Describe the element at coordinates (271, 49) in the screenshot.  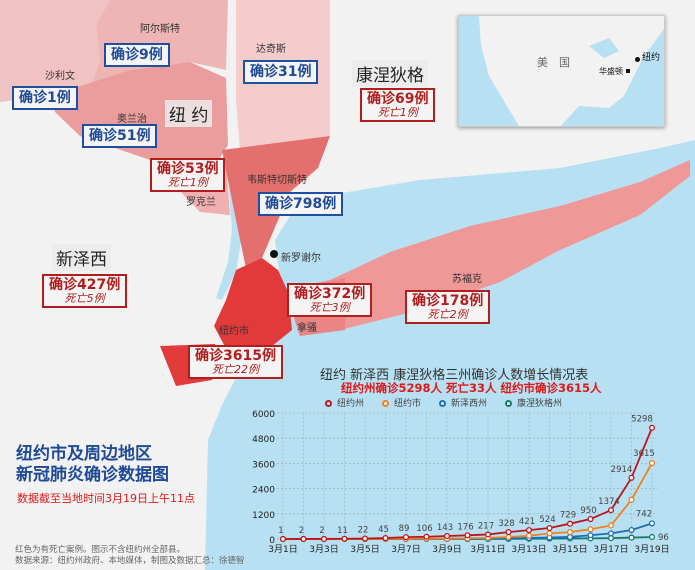
I see `place-dutchess: 达奇斯` at that location.